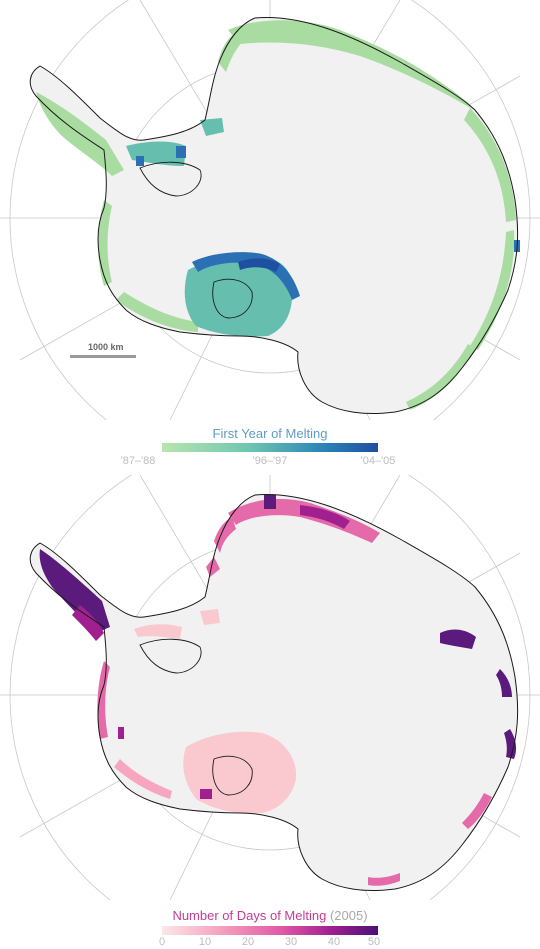 The width and height of the screenshot is (540, 949). Describe the element at coordinates (378, 461) in the screenshot. I see `legend-tick: '04–'05` at that location.